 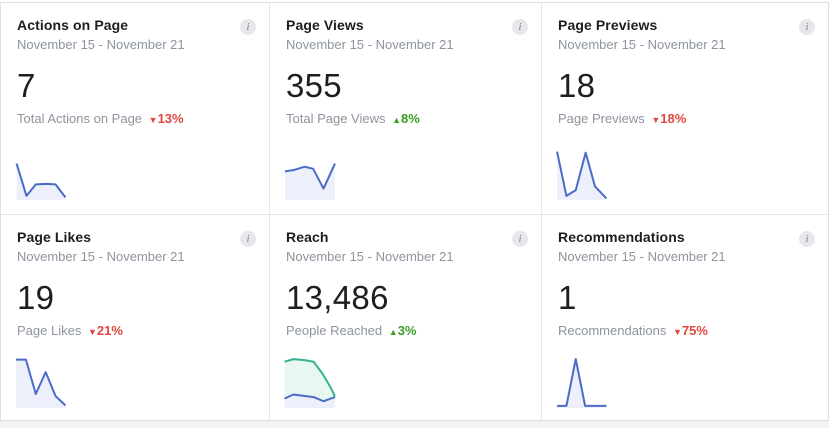 What do you see at coordinates (73, 25) in the screenshot?
I see `card-title: Actions on Page` at bounding box center [73, 25].